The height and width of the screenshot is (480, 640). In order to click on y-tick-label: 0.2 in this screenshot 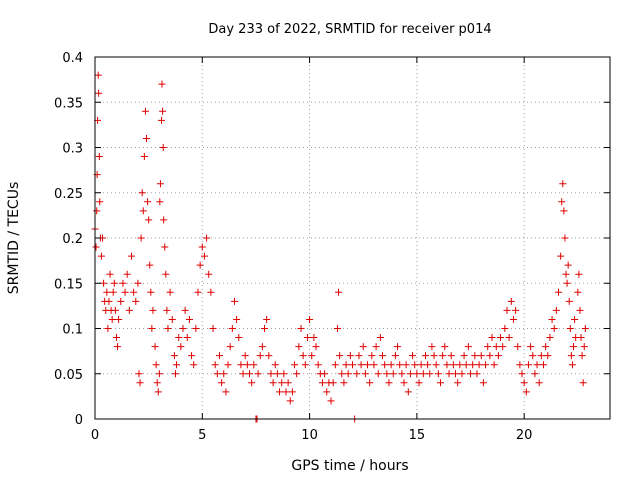, I will do `click(72, 239)`.